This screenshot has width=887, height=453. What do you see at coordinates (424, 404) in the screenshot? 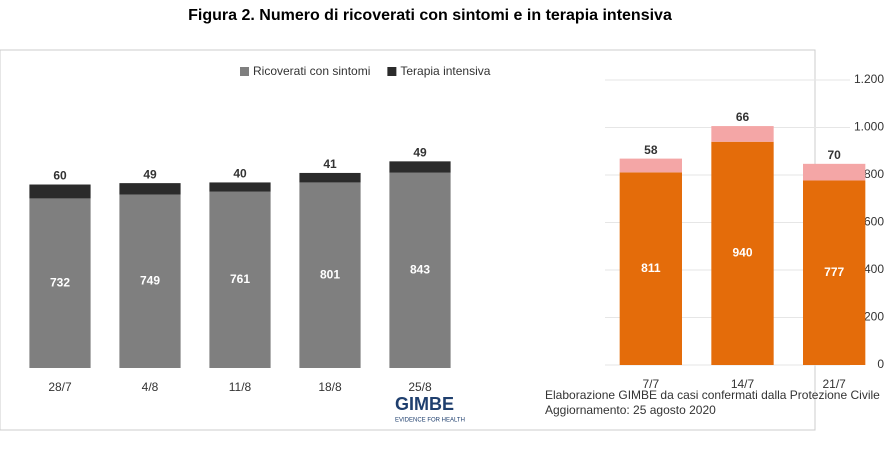
I see `logo: GIMBE` at bounding box center [424, 404].